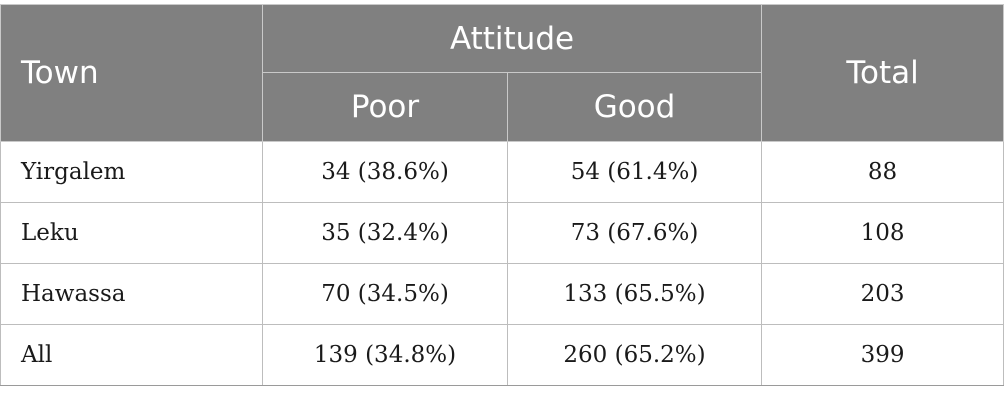  What do you see at coordinates (131, 233) in the screenshot?
I see `cell-town: Leku` at bounding box center [131, 233].